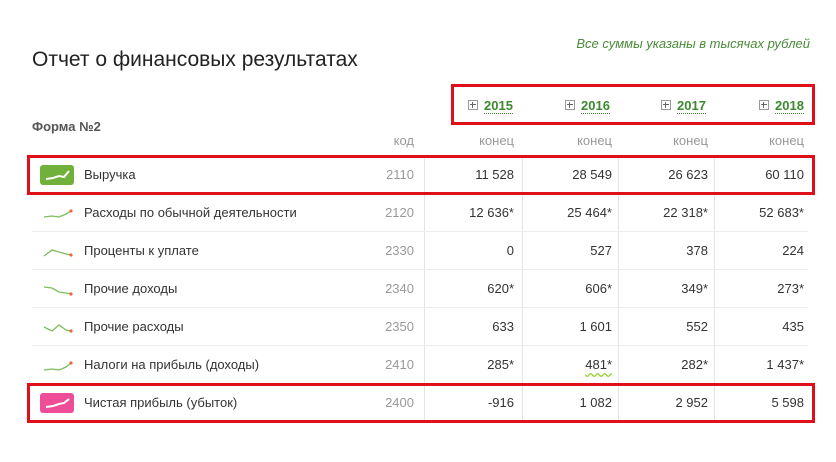 The width and height of the screenshot is (836, 462). Describe the element at coordinates (688, 174) in the screenshot. I see `value-2017: 26 623` at that location.